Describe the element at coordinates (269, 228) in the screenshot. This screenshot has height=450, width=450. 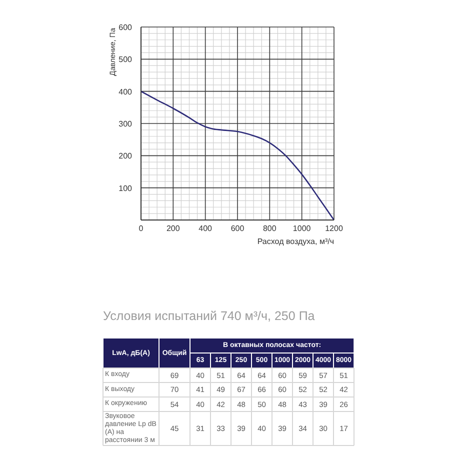
I see `x-tick-label: 800` at that location.